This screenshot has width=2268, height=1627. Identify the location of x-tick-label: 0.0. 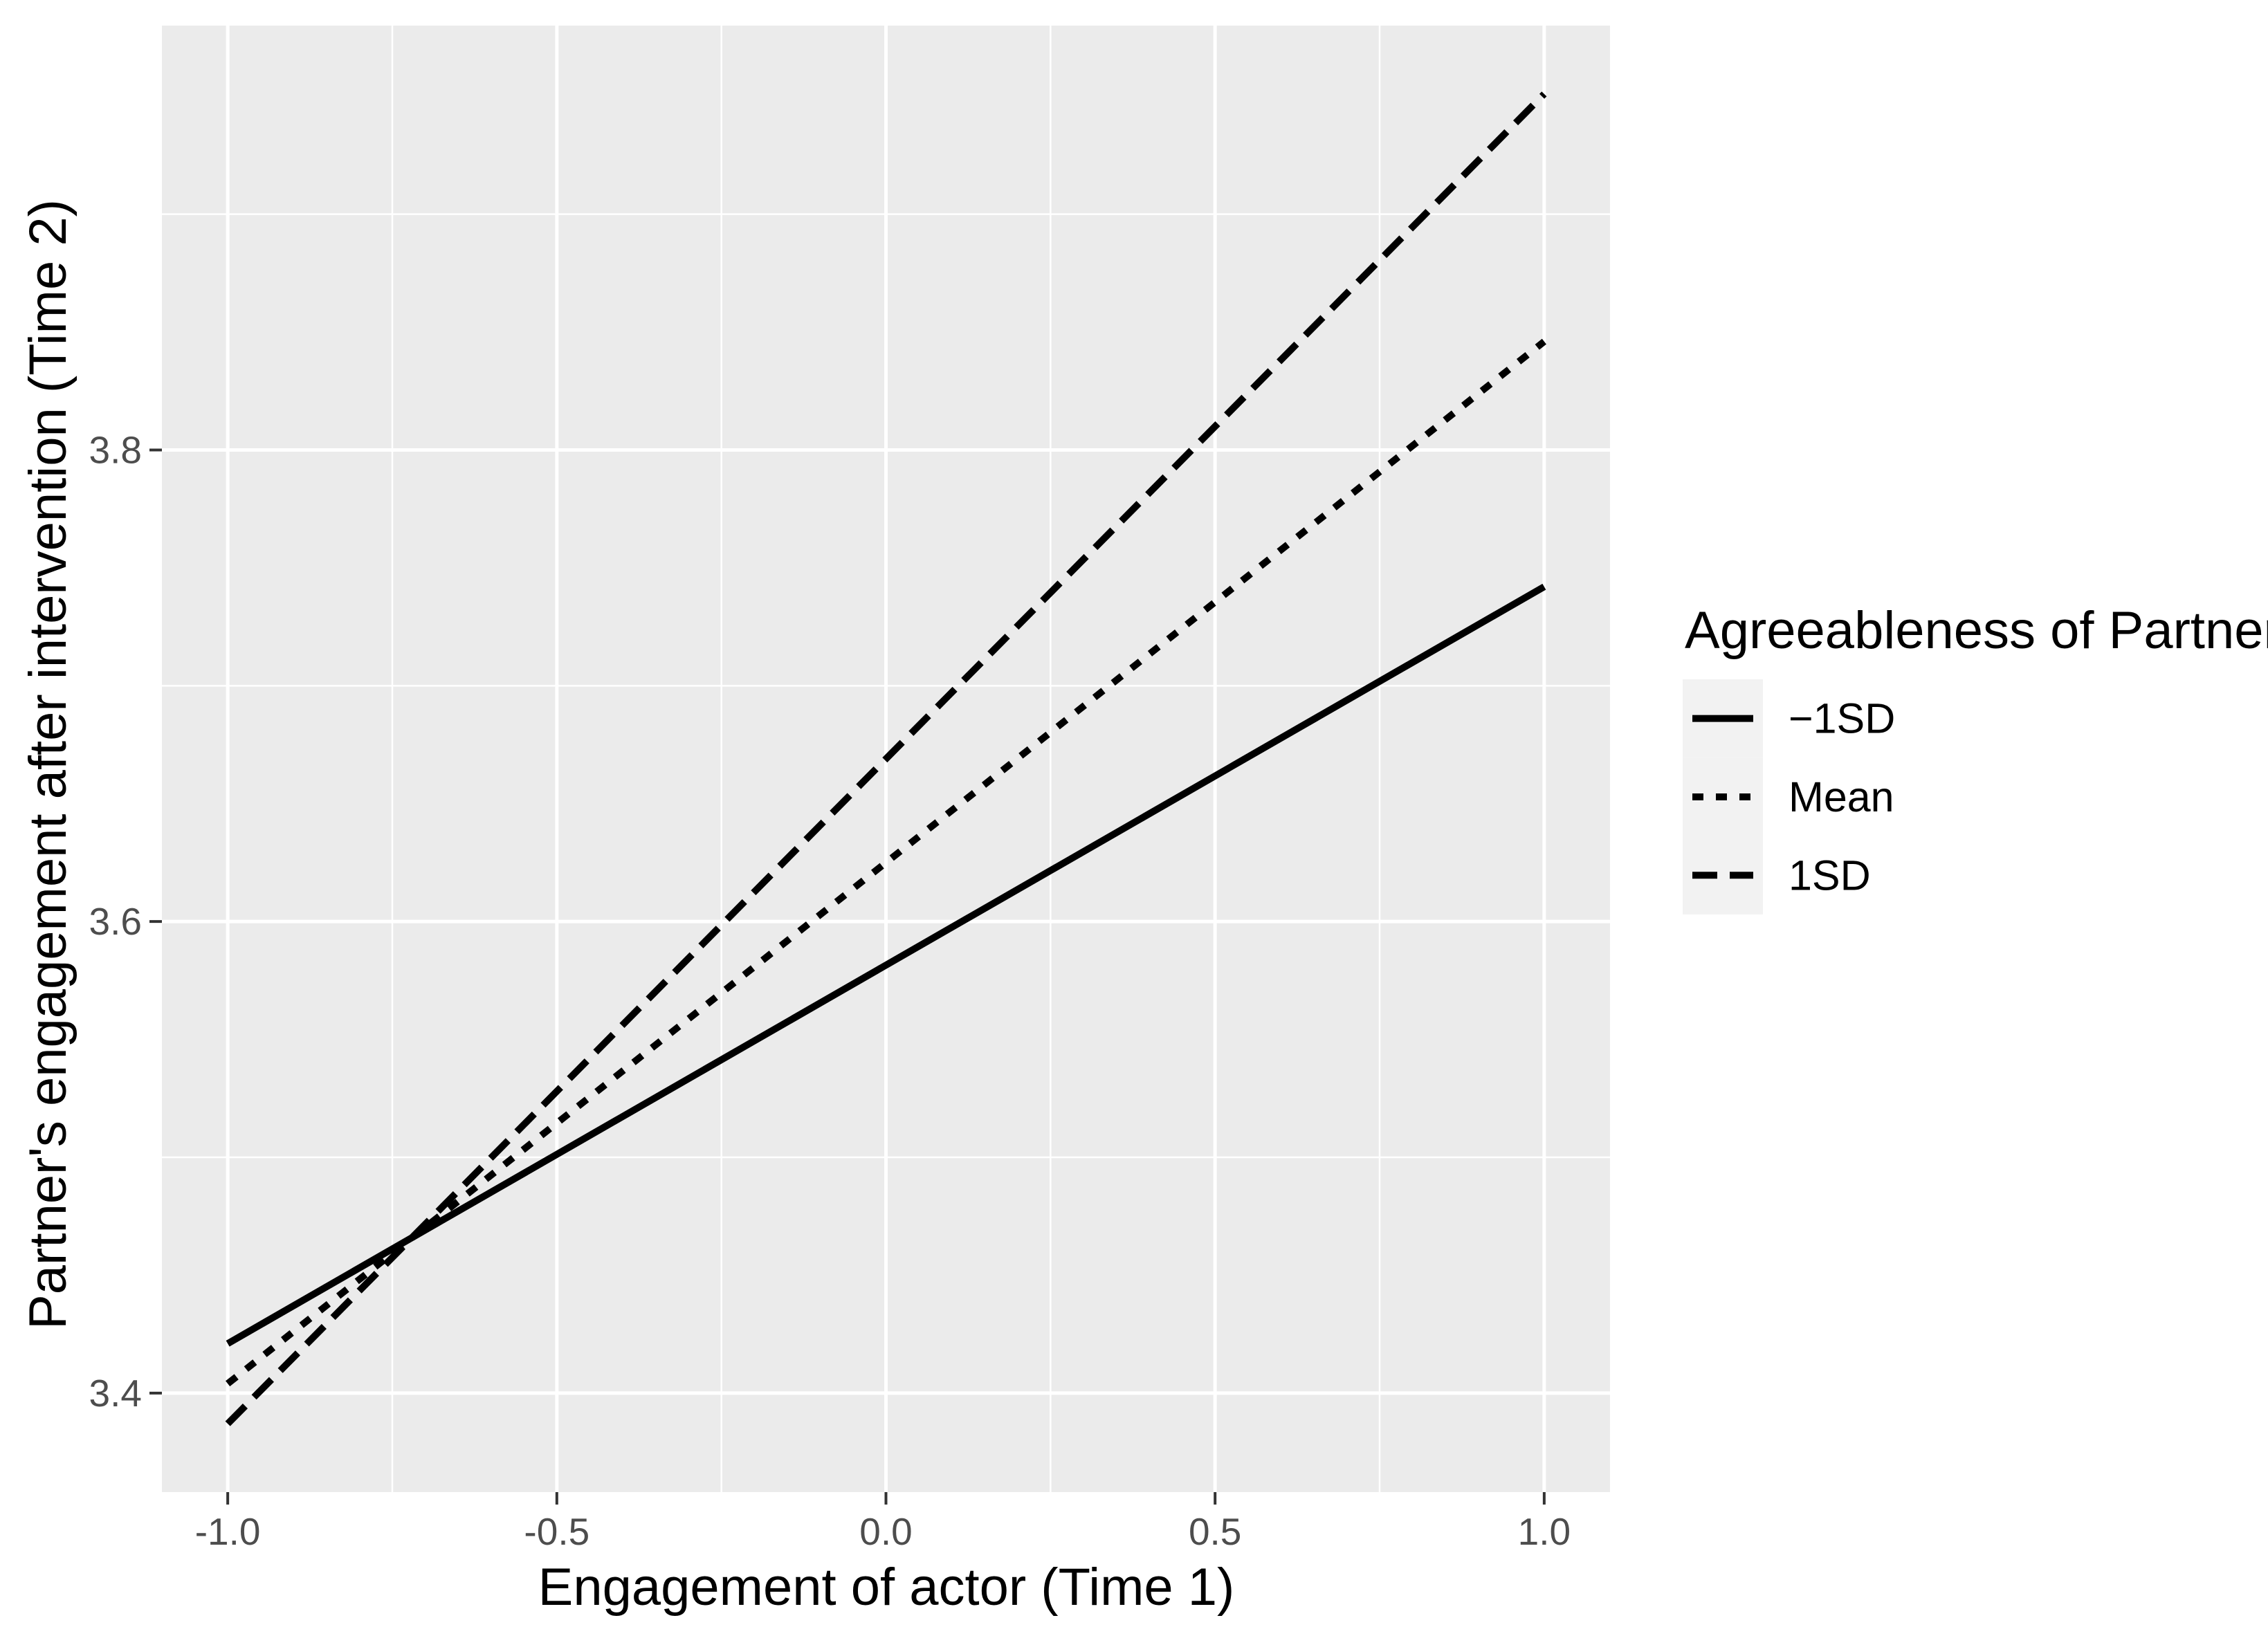
(885, 1531).